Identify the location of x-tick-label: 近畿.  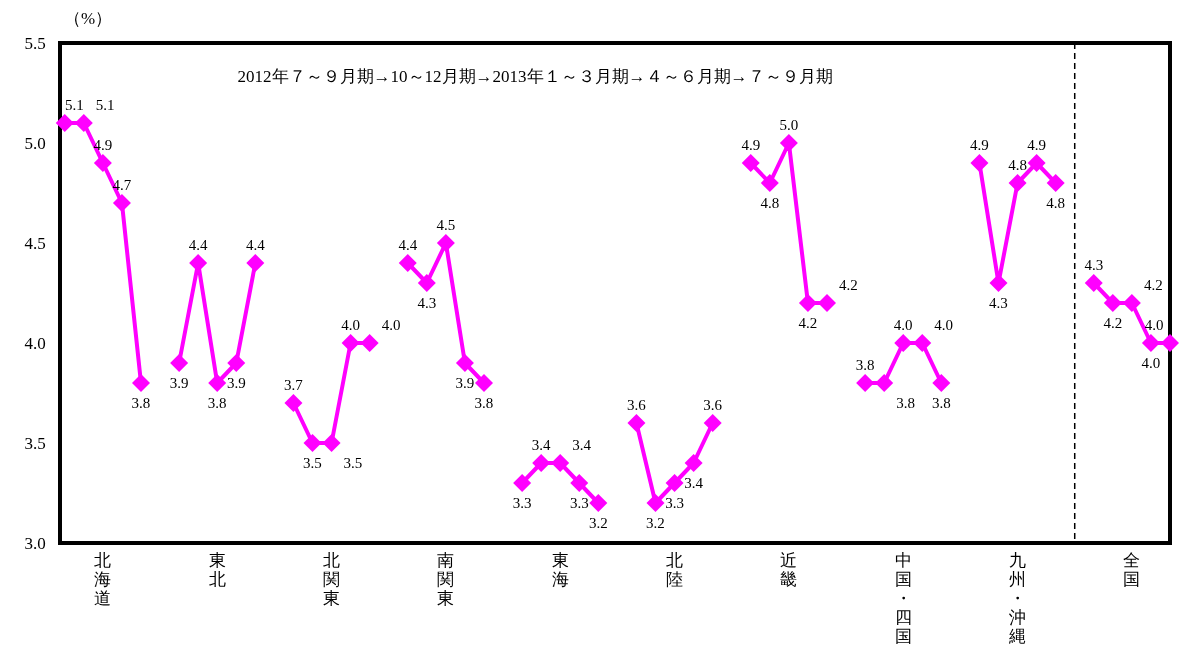
(789, 570).